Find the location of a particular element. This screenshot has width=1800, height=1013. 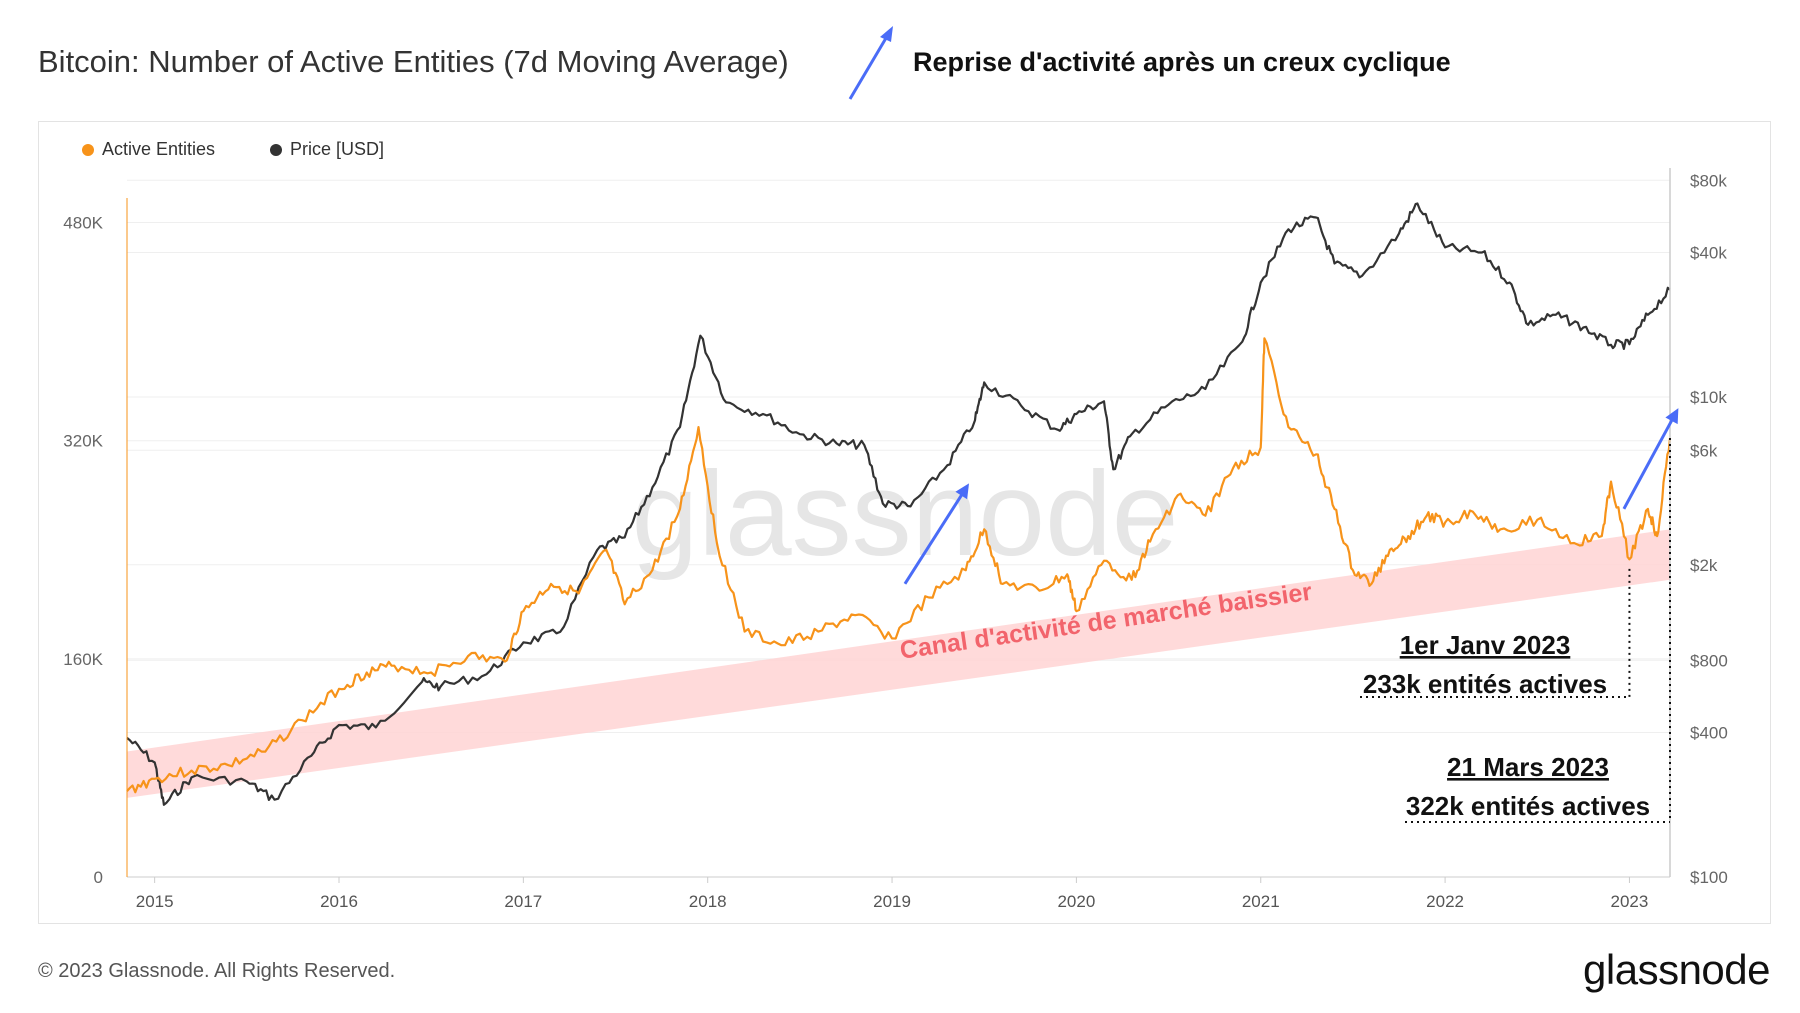

glassnode-logo: glassnode is located at coordinates (1676, 969).